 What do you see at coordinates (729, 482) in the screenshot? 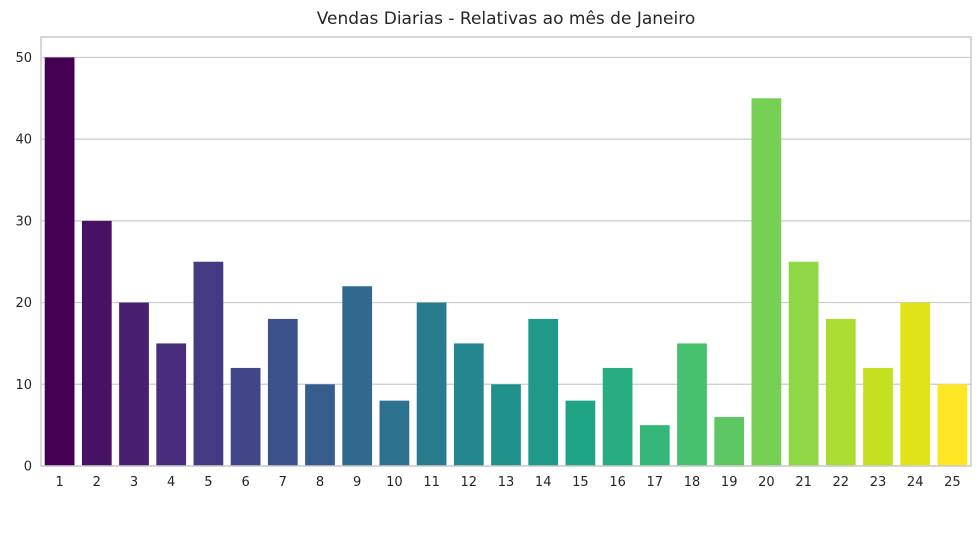
I see `x-tick-label: 19` at bounding box center [729, 482].